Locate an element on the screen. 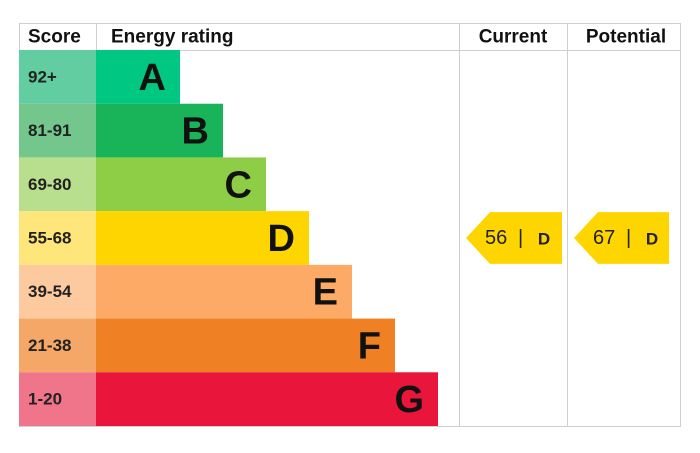 The image size is (700, 453). potential-score: 67 is located at coordinates (604, 238).